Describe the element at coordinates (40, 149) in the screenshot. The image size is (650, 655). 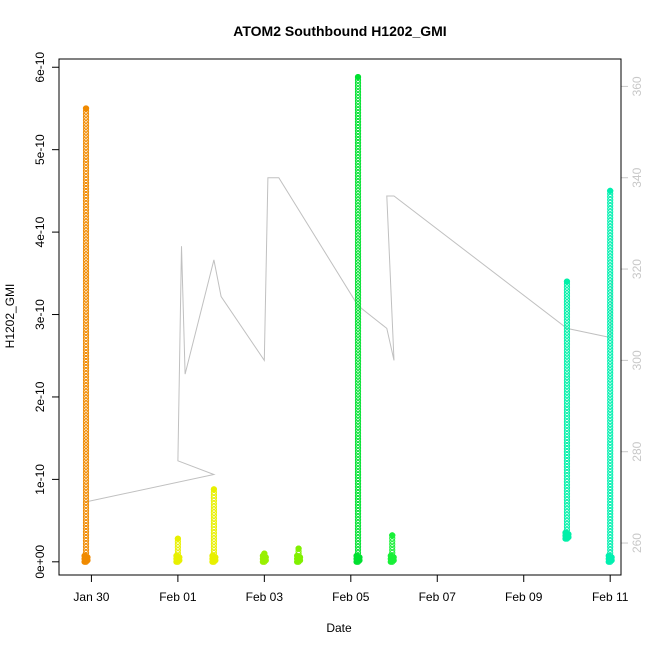
I see `y-tick-label: 5e-10` at that location.